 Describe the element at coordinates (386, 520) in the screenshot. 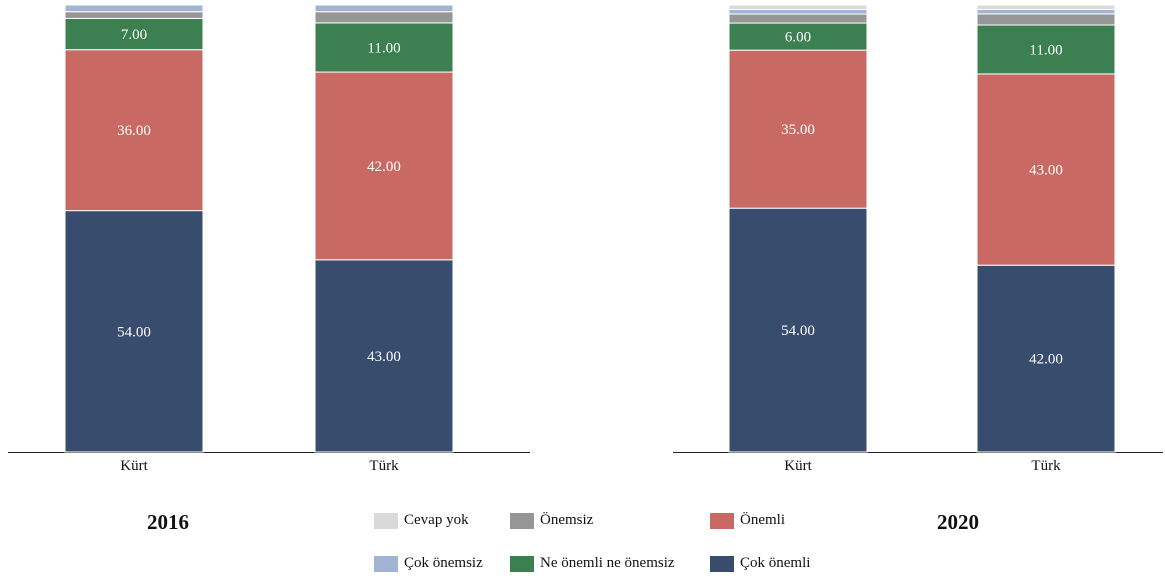

I see `legend-swatch-cevap-yok` at that location.